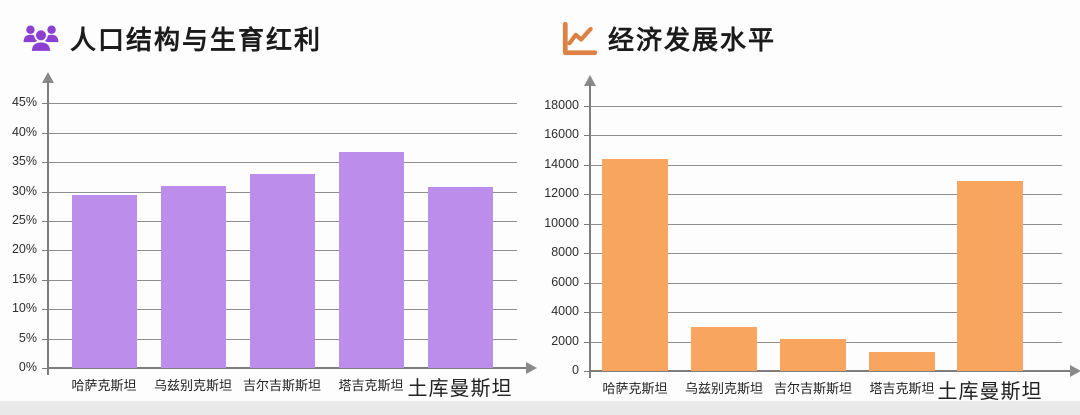 This screenshot has width=1080, height=415. Describe the element at coordinates (540, 408) in the screenshot. I see `bottom-strip` at that location.